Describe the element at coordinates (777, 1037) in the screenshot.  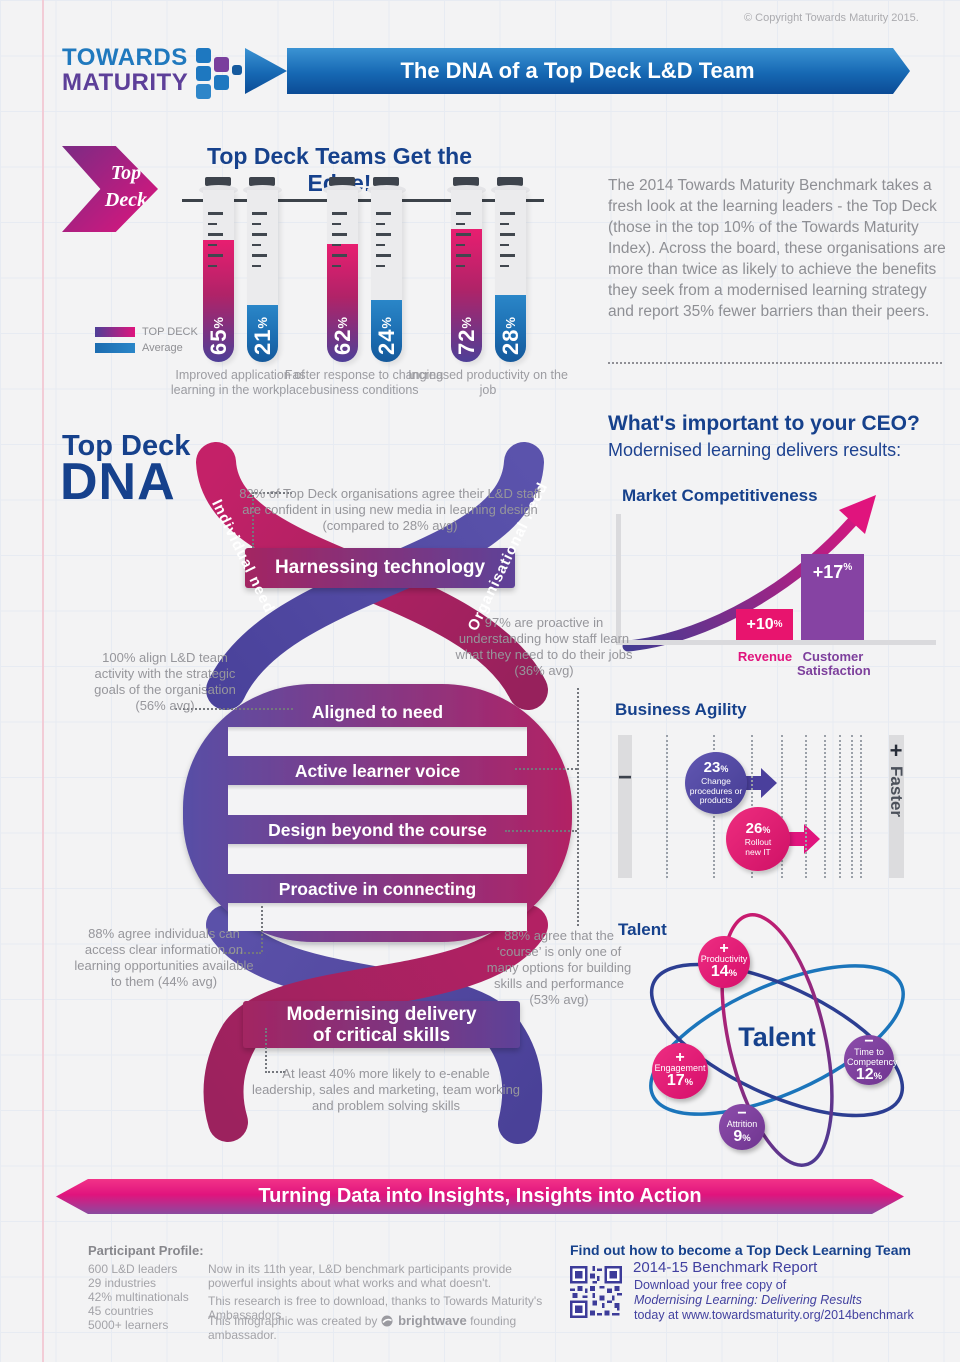
I see `talent-center-label: Talent` at that location.